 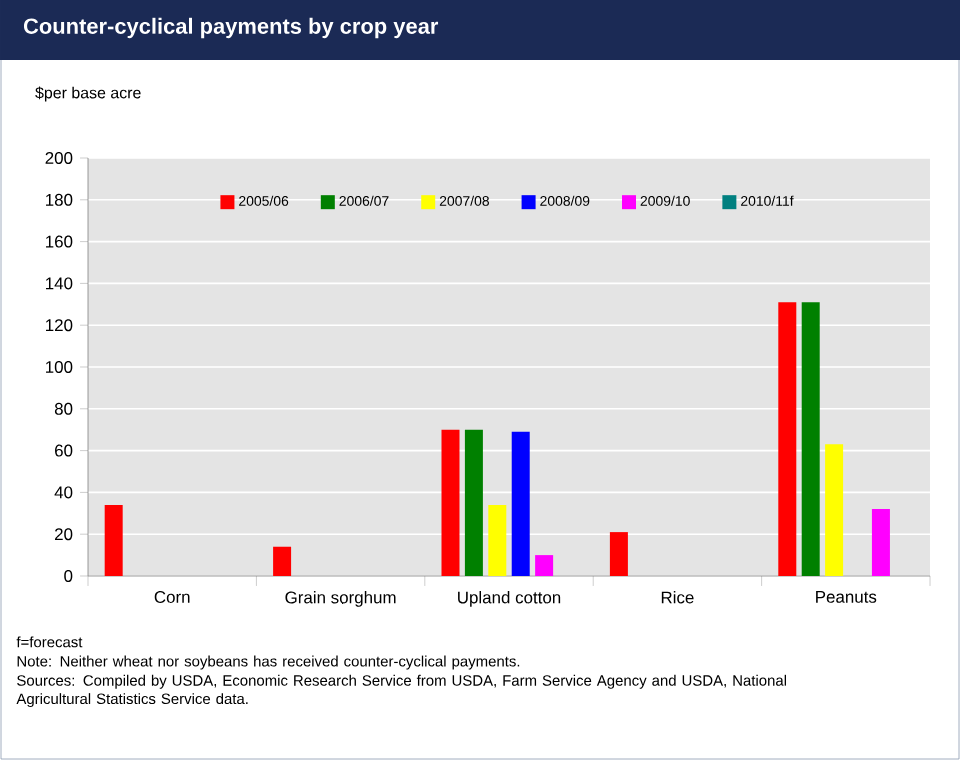 I want to click on y-tick-label: 160, so click(x=59, y=241).